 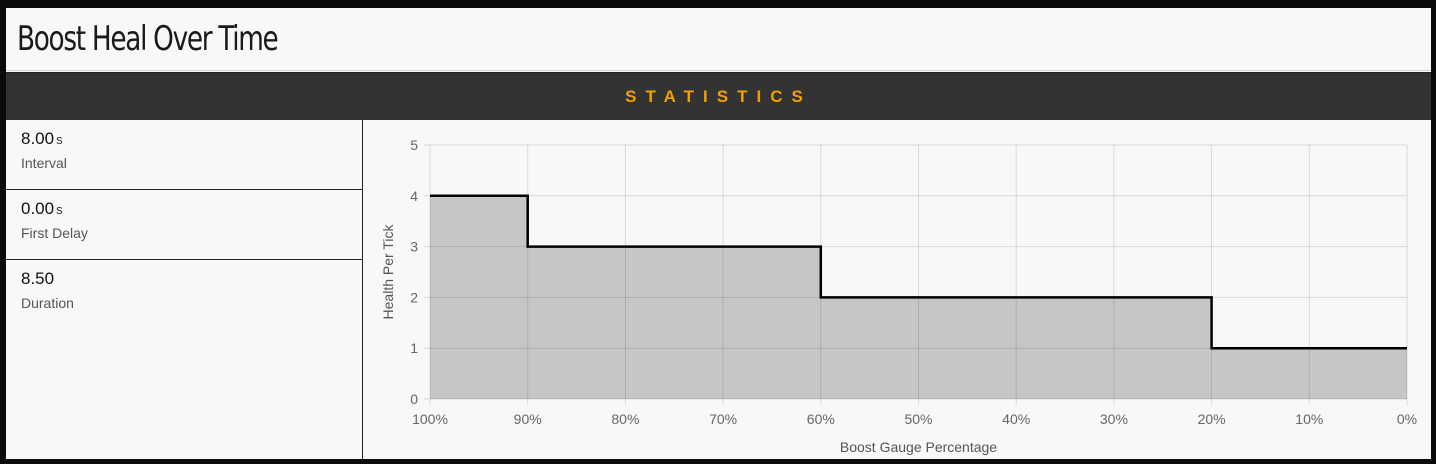 What do you see at coordinates (1309, 419) in the screenshot?
I see `x-tick-label: 10%` at bounding box center [1309, 419].